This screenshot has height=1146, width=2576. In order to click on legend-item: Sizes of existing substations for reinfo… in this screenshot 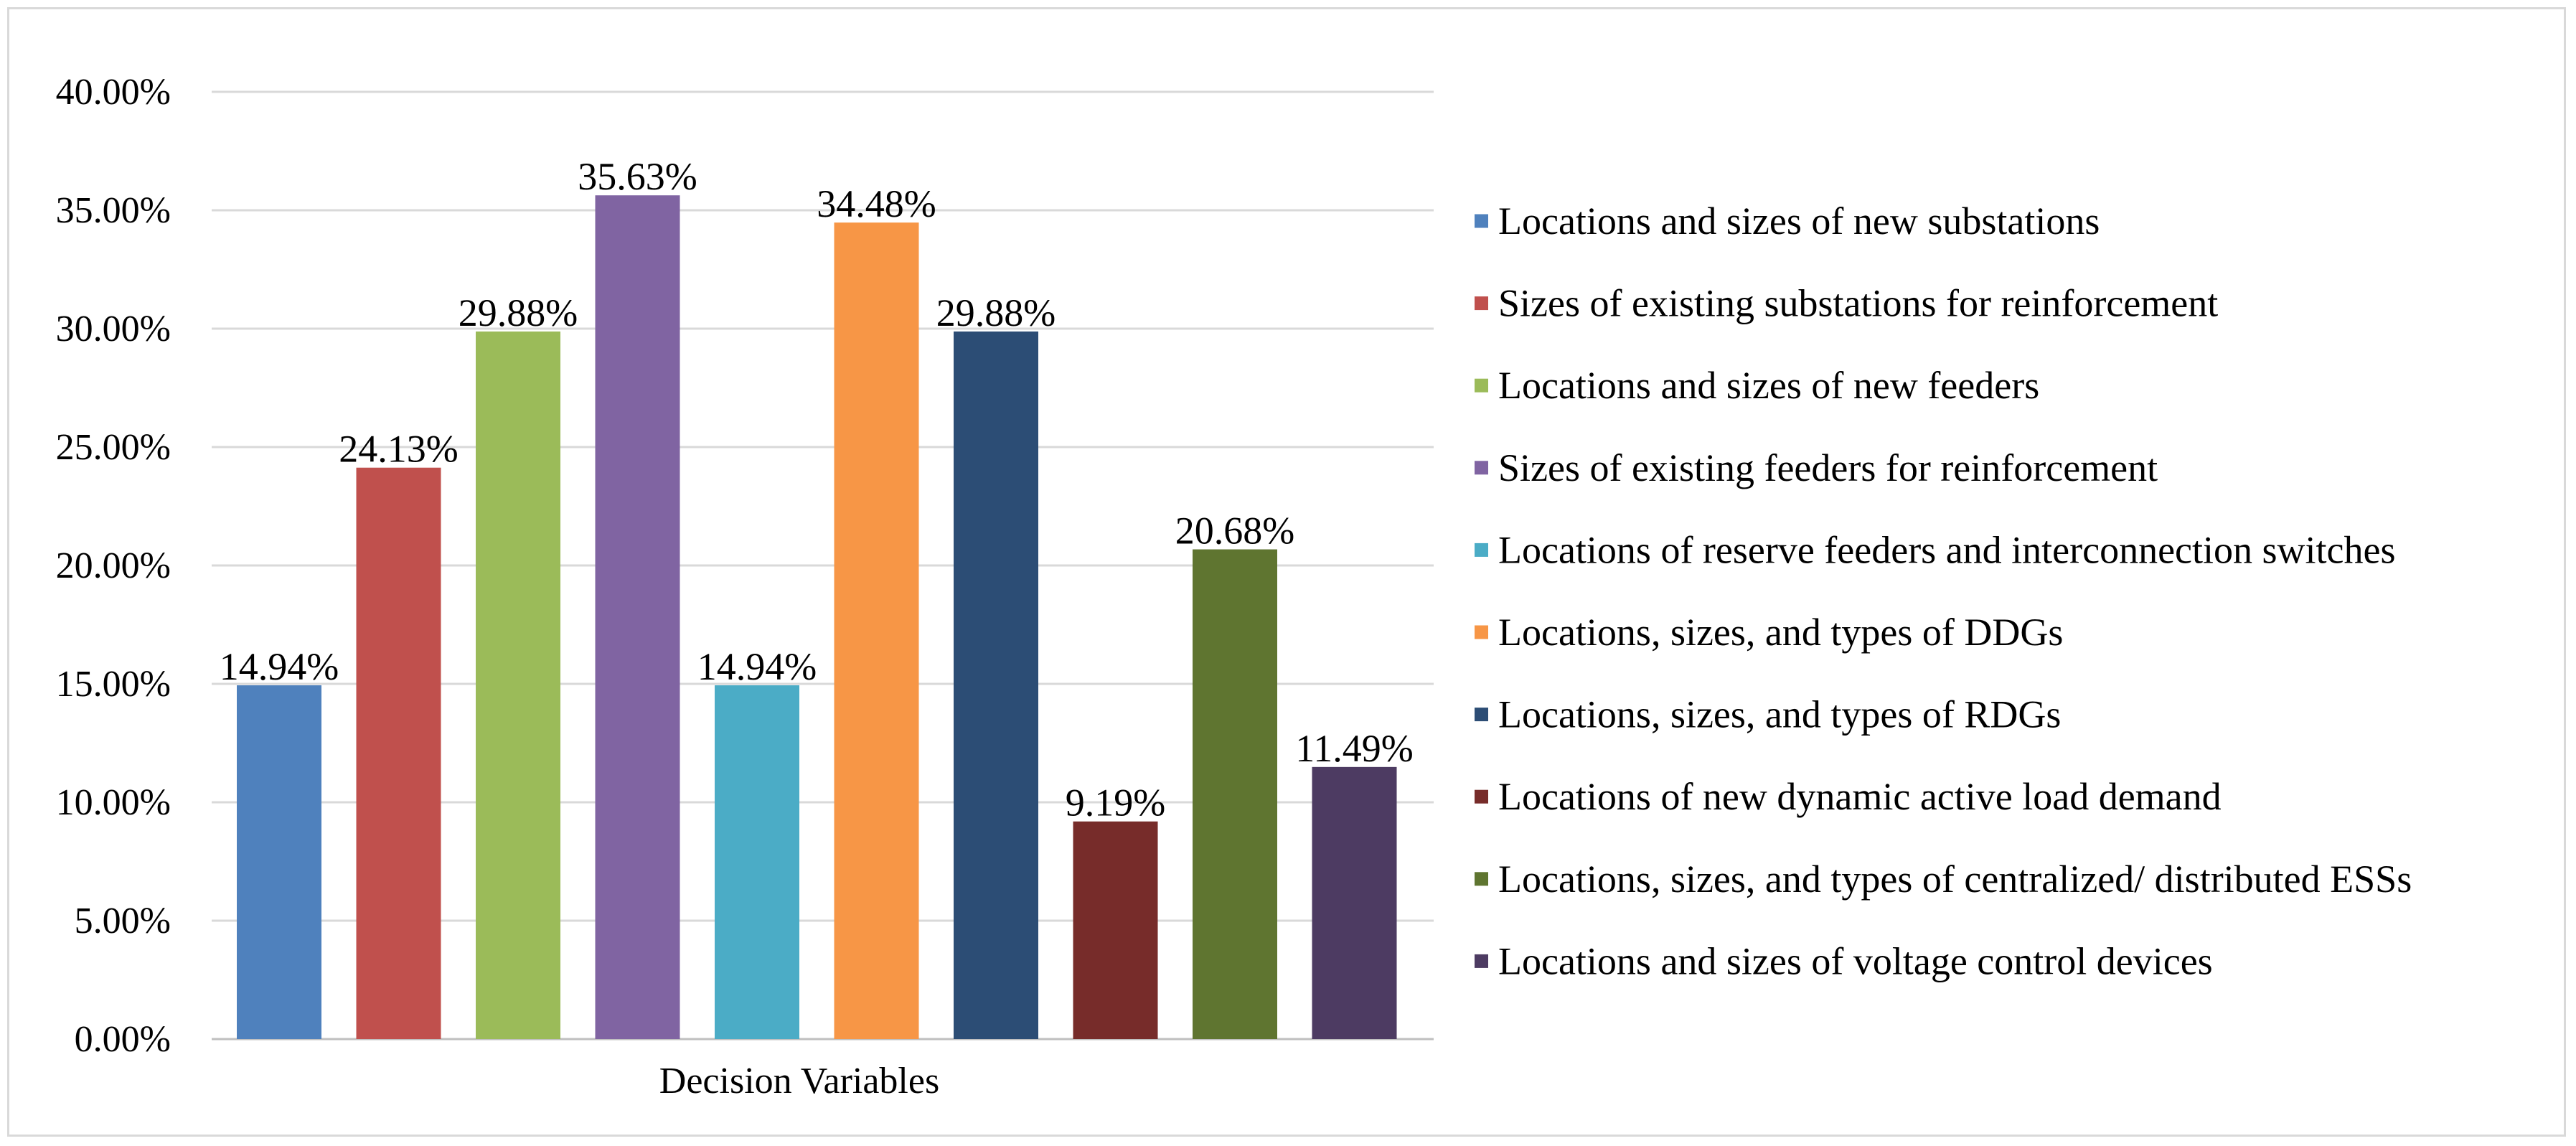, I will do `click(1846, 303)`.